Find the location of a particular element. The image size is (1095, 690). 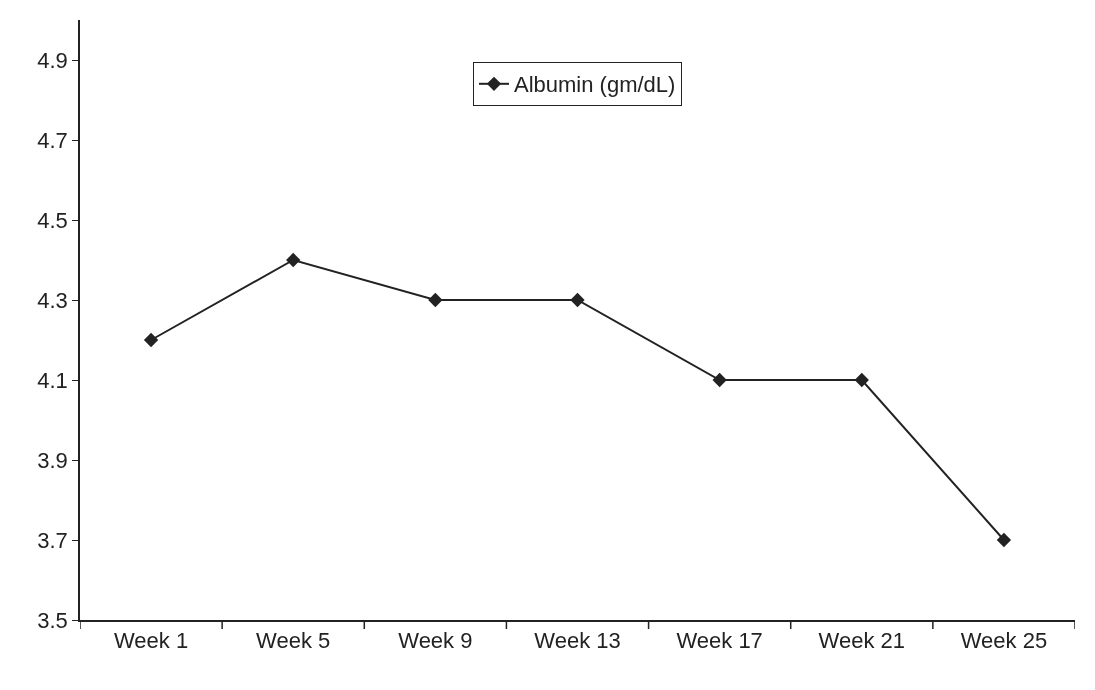

x-tick-label: Week 13 is located at coordinates (577, 641).